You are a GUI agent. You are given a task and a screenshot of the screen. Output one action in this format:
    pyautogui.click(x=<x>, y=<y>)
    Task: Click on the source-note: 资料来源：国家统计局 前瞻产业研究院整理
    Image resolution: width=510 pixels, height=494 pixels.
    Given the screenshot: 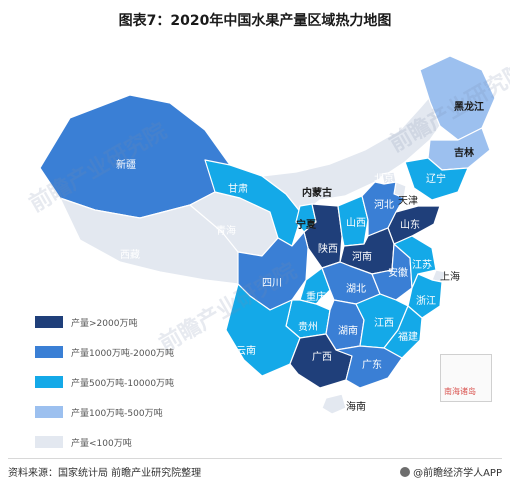 What is the action you would take?
    pyautogui.click(x=105, y=473)
    